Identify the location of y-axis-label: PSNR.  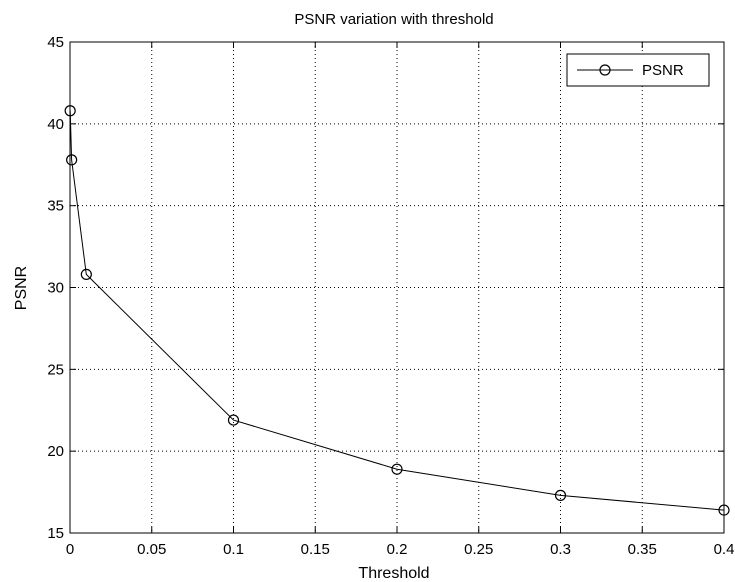
(21, 288).